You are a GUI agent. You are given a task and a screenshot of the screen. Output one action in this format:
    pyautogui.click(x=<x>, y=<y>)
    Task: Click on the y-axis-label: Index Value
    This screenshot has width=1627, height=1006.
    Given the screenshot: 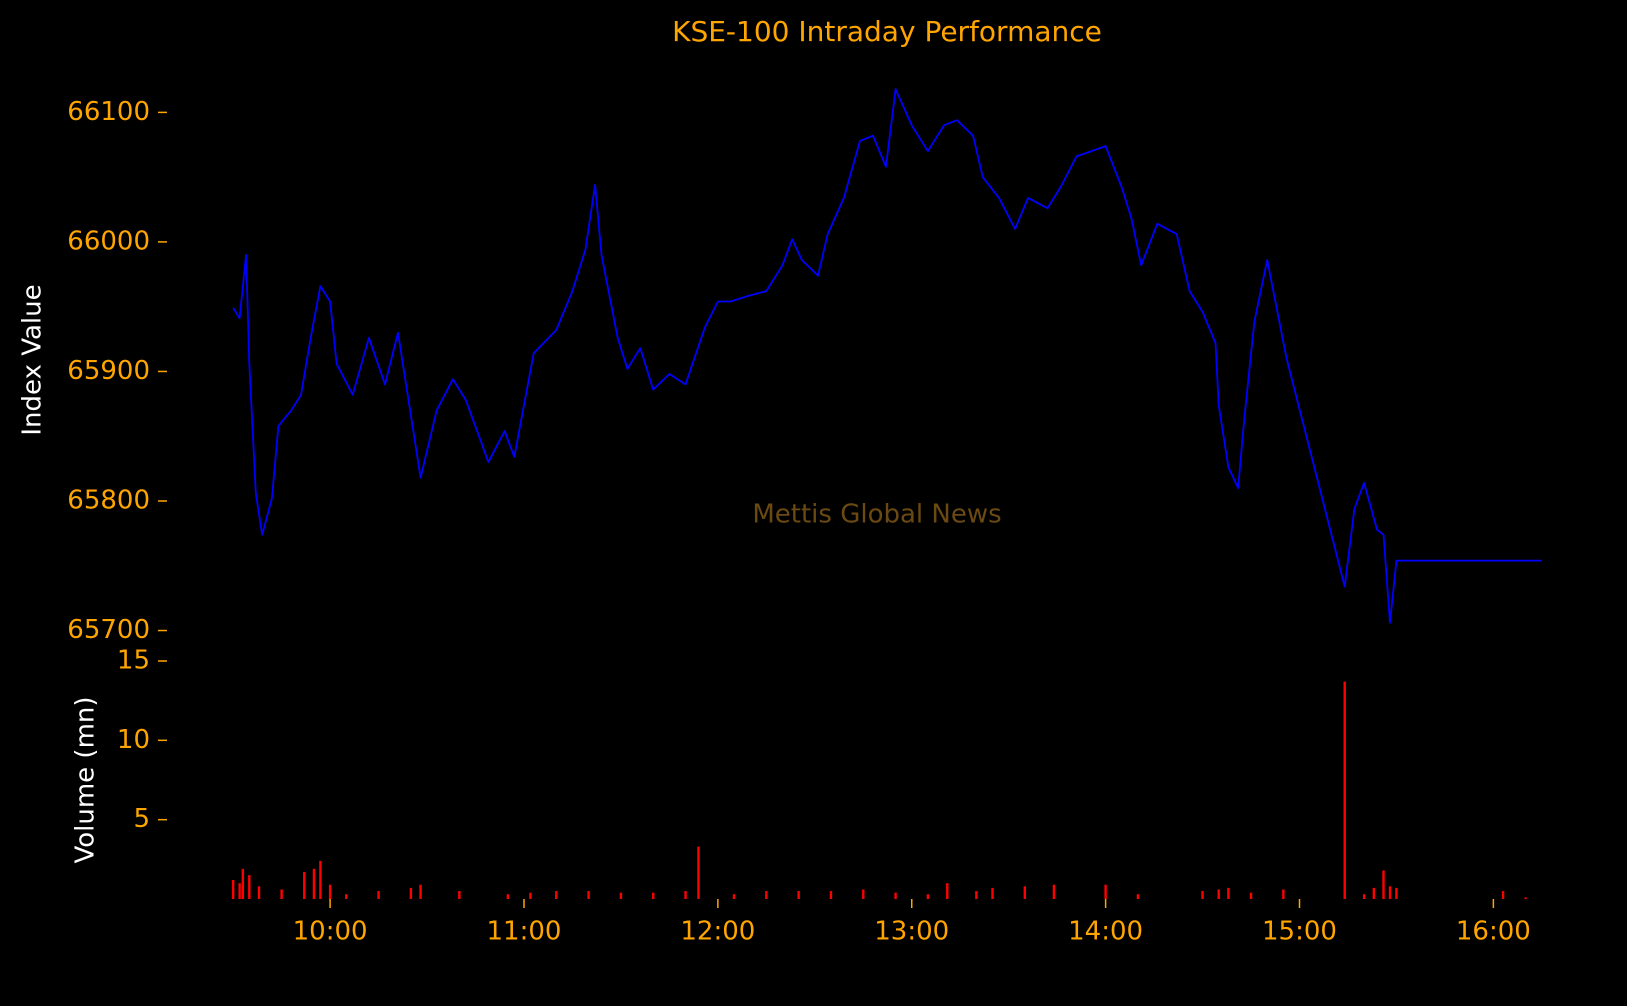 What is the action you would take?
    pyautogui.click(x=33, y=359)
    